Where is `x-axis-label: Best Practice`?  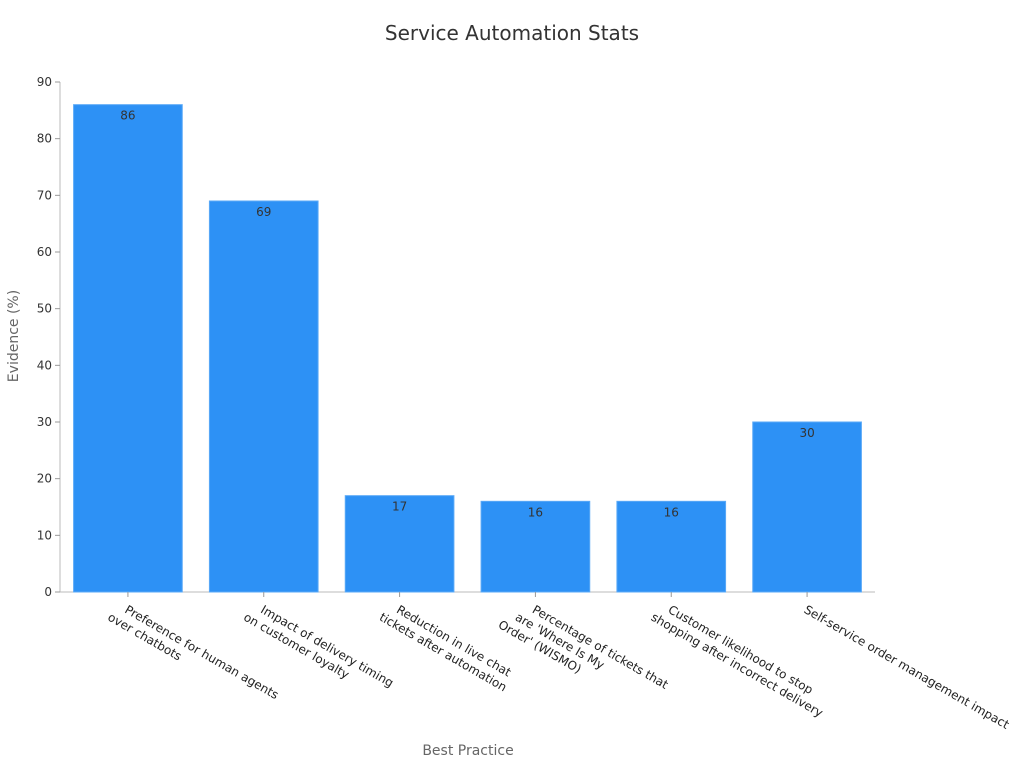 x-axis-label: Best Practice is located at coordinates (467, 751).